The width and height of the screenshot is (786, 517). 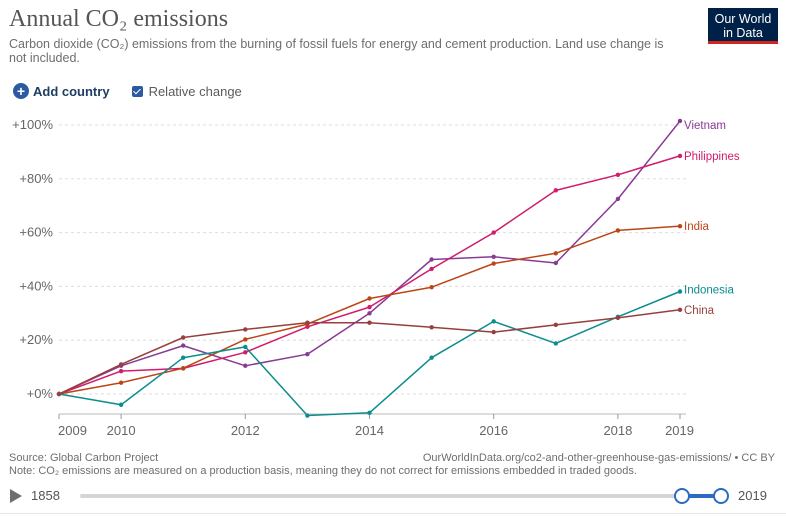 I want to click on play-icon, so click(x=16, y=496).